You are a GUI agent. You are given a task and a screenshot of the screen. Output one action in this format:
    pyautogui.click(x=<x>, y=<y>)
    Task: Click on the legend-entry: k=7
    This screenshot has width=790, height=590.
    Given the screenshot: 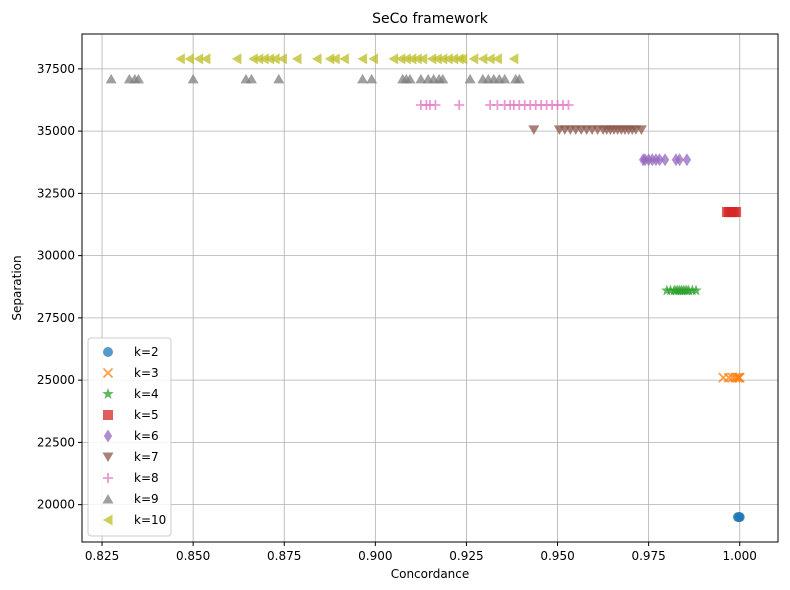 What is the action you would take?
    pyautogui.click(x=146, y=457)
    